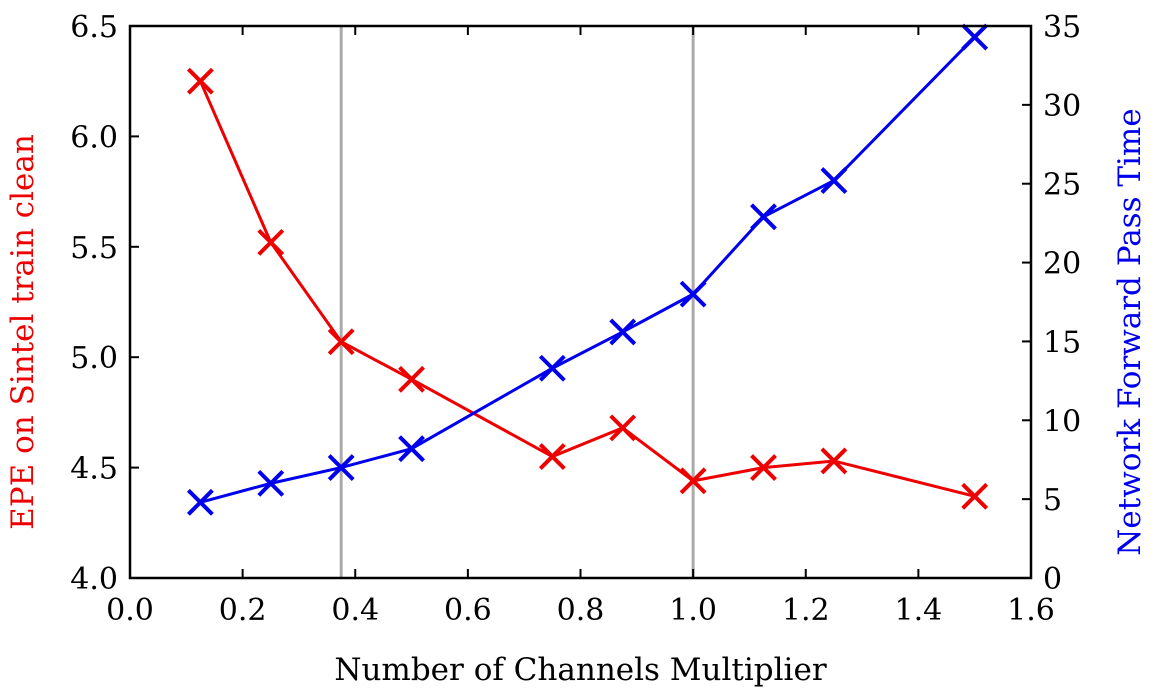 The width and height of the screenshot is (1155, 700). I want to click on x-tick-label: 1.2, so click(806, 610).